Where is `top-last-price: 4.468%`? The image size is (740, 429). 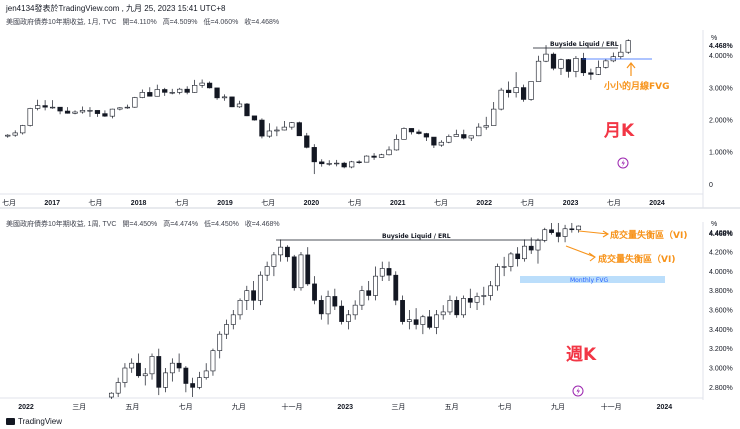 top-last-price: 4.468% is located at coordinates (721, 46).